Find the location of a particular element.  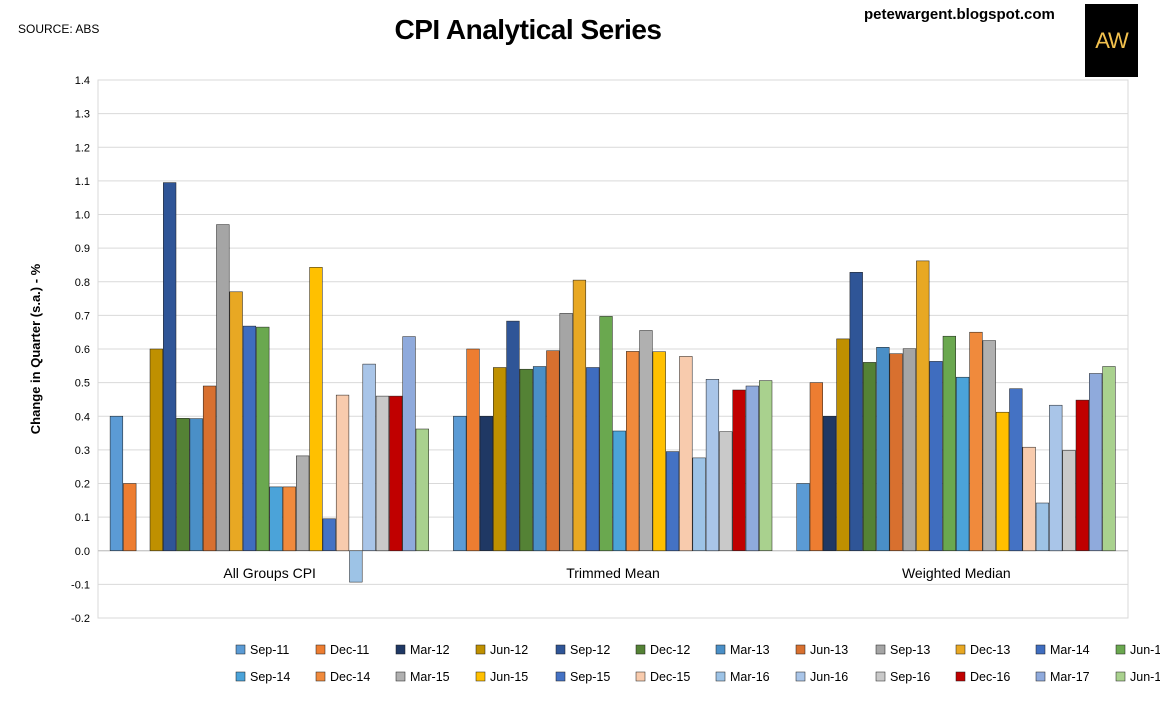

legend-label: Sep-13 is located at coordinates (910, 650).